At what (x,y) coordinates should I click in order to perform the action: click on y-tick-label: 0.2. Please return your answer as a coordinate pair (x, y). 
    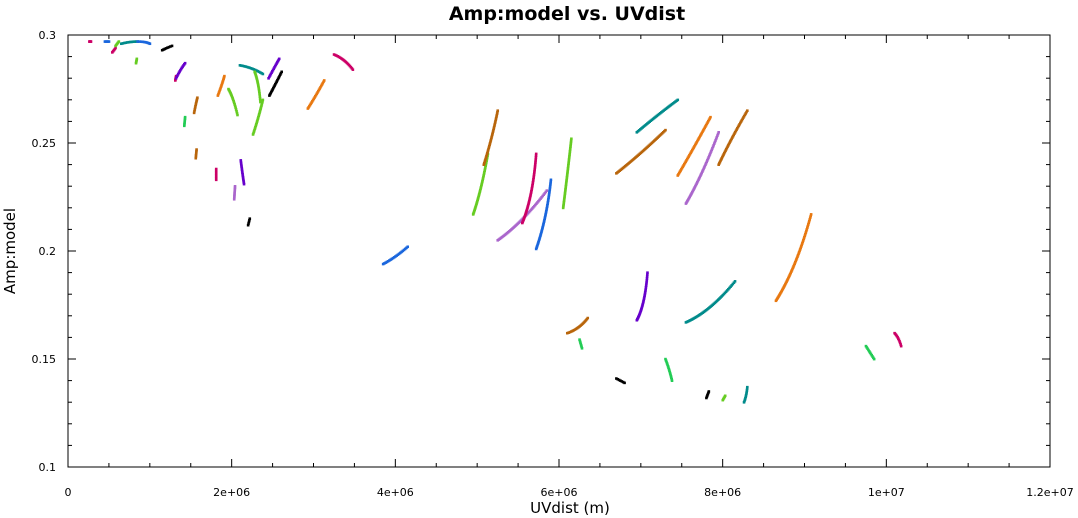
    Looking at the image, I should click on (48, 251).